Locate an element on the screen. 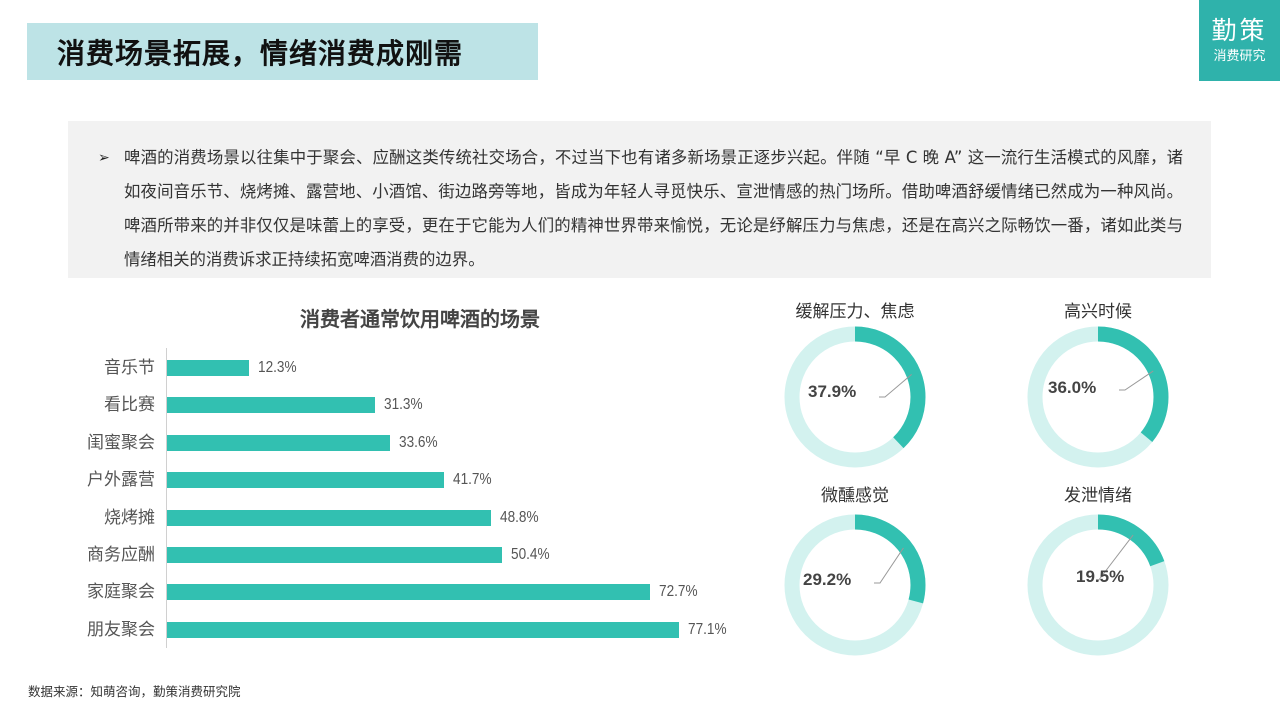 The width and height of the screenshot is (1280, 720). bar-value-label: 12.3% is located at coordinates (277, 367).